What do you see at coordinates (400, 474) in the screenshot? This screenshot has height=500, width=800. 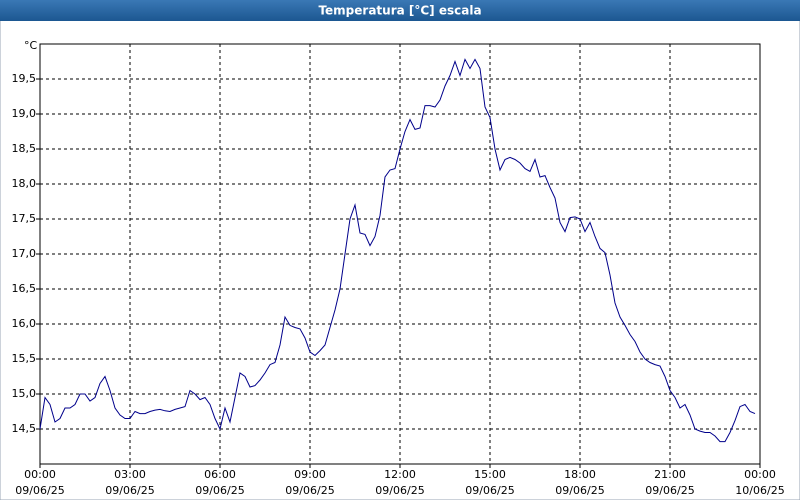 I see `x-tick-label: 12:00` at bounding box center [400, 474].